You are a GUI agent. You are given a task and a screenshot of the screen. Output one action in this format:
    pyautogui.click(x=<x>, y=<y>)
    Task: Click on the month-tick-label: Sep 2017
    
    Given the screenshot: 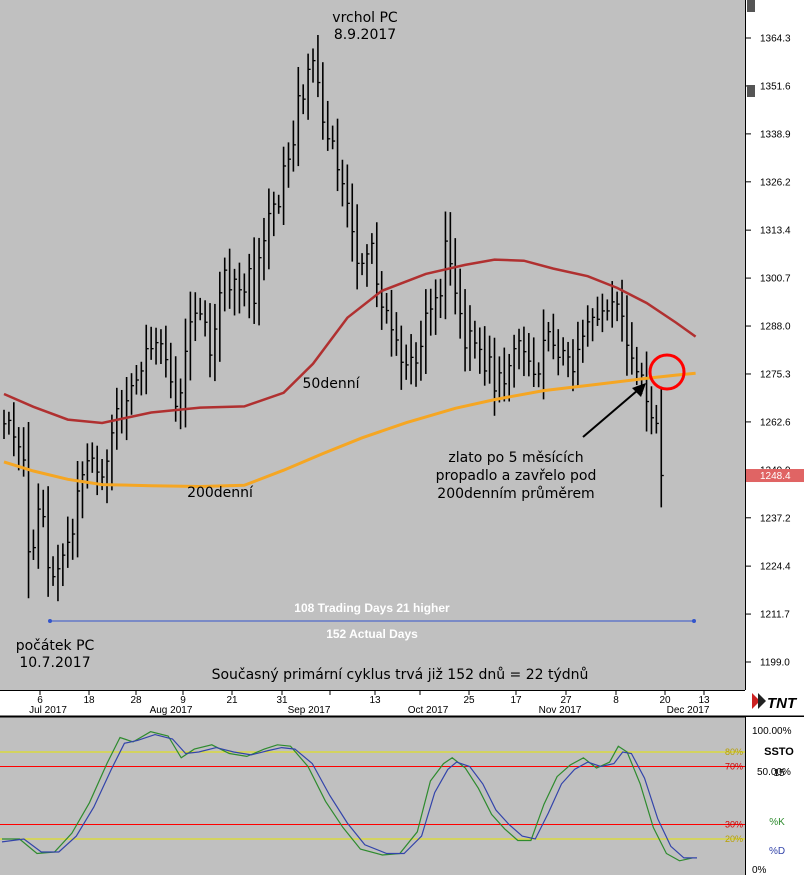 What is the action you would take?
    pyautogui.click(x=309, y=710)
    